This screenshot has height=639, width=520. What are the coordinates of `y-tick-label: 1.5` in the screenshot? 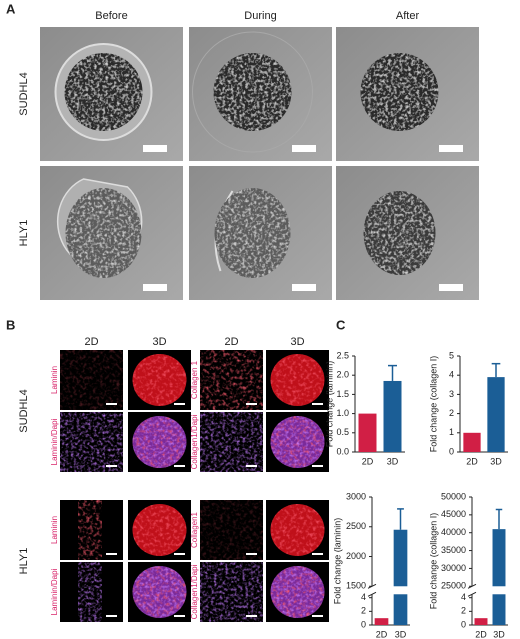 It's located at (342, 394).